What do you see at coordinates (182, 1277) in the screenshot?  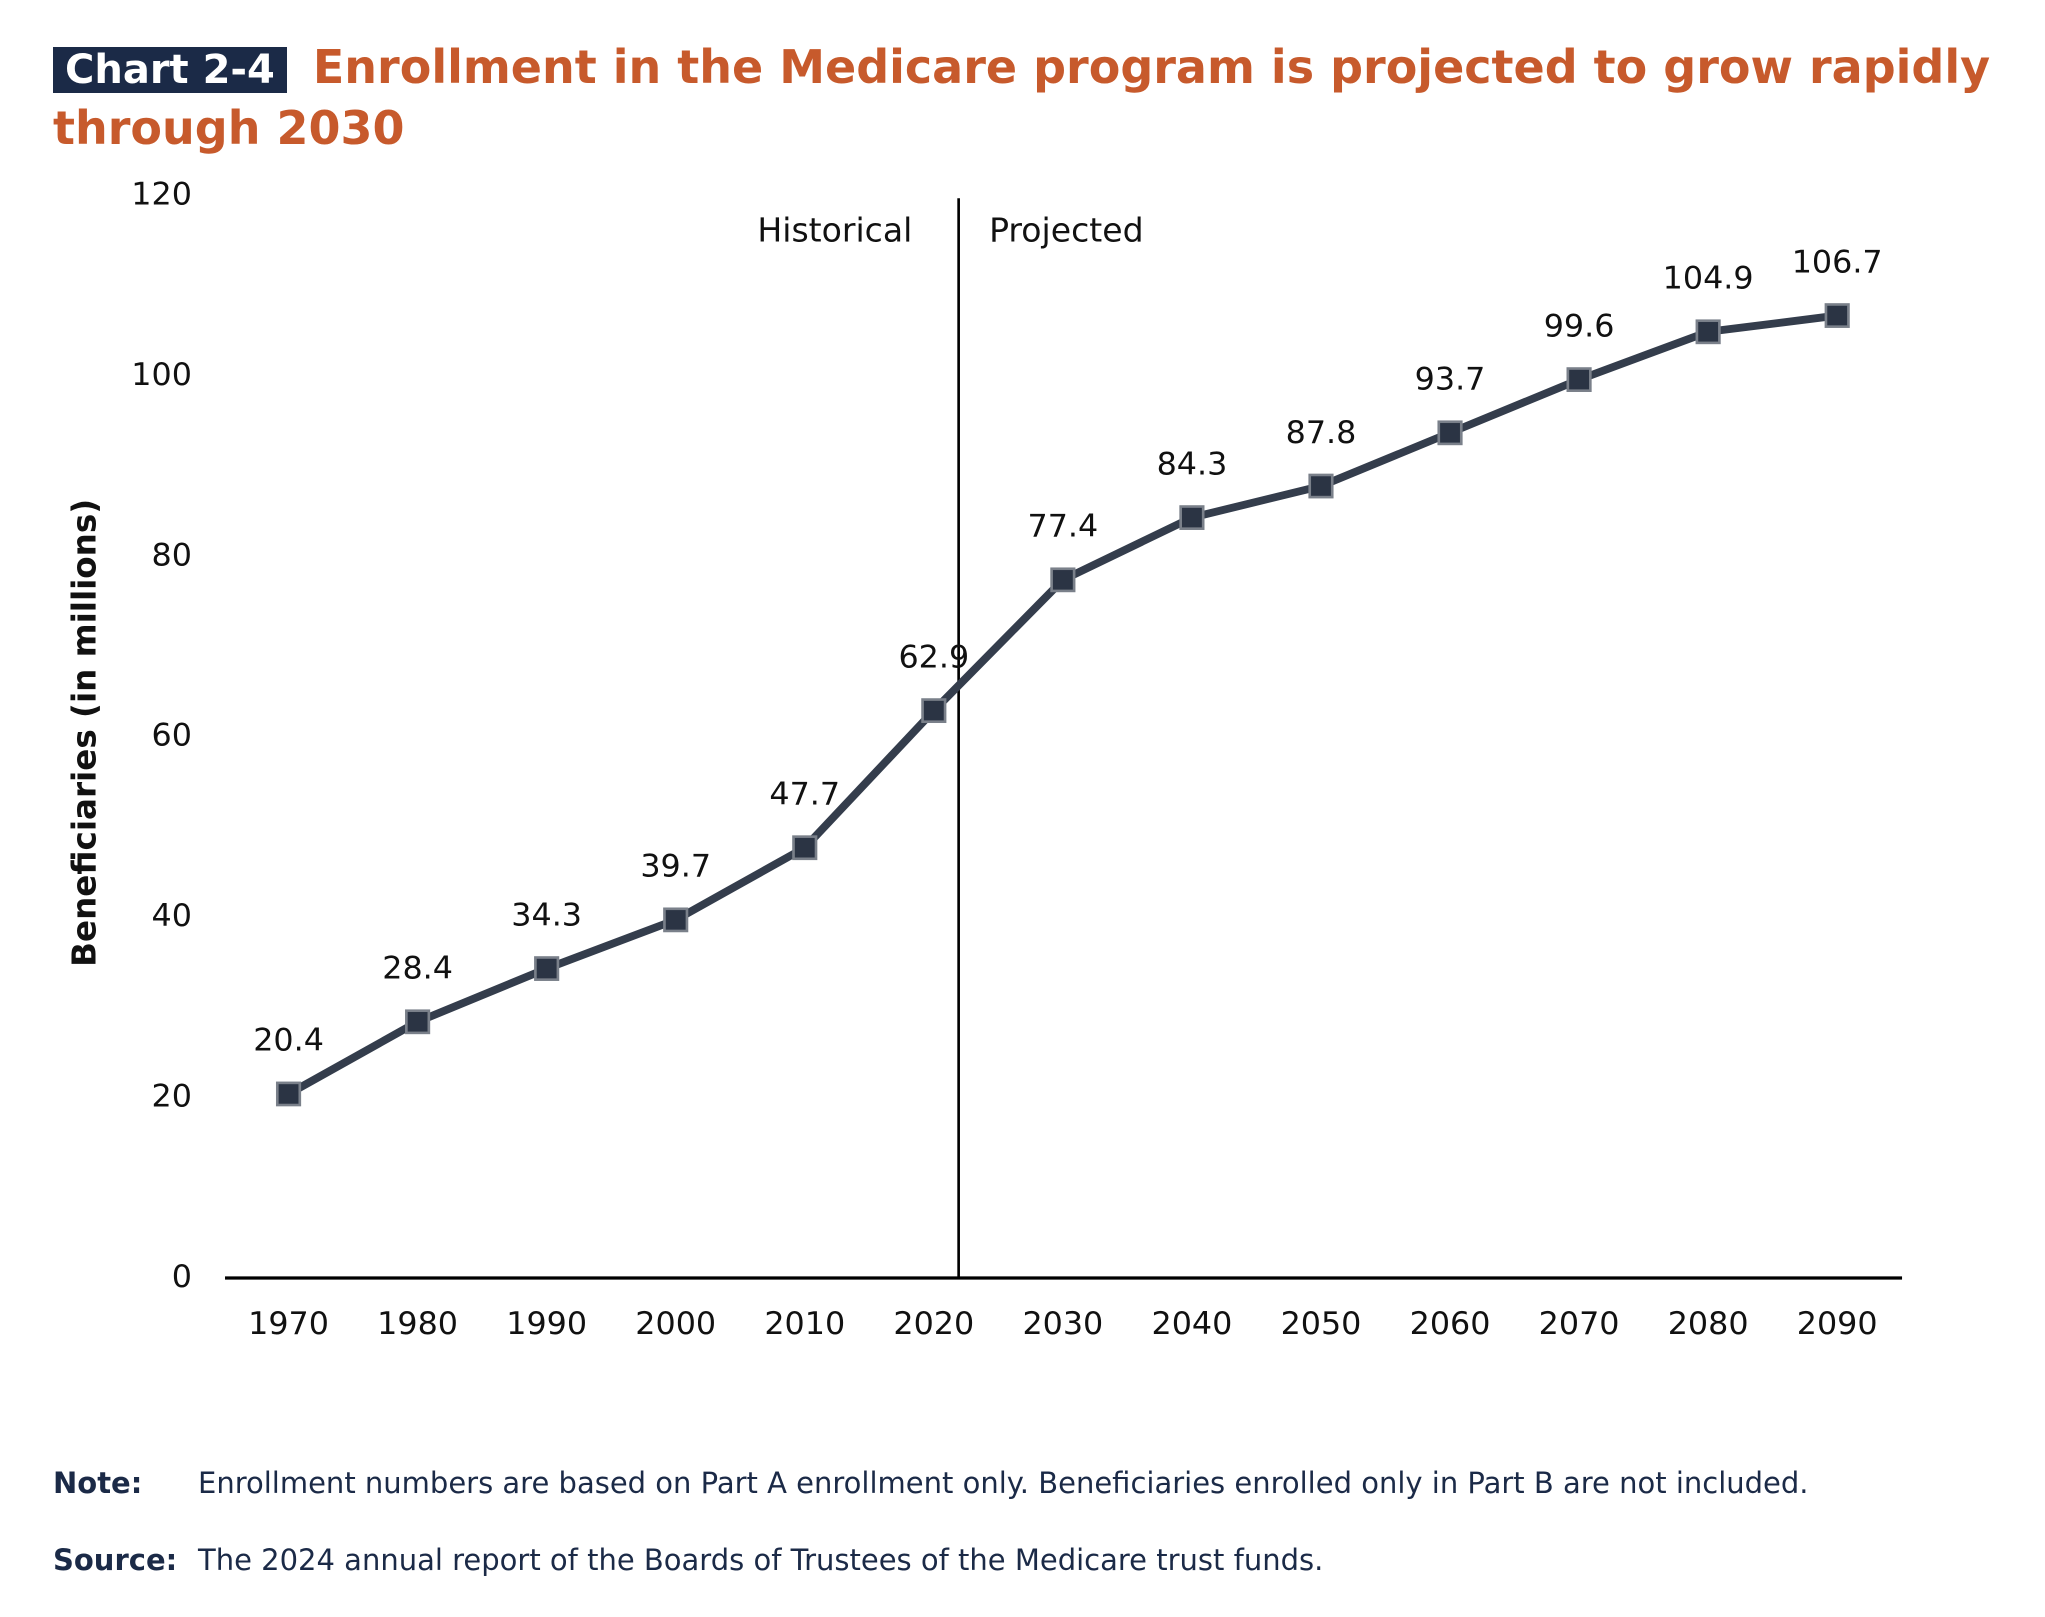 I see `y-tick-label: 0` at bounding box center [182, 1277].